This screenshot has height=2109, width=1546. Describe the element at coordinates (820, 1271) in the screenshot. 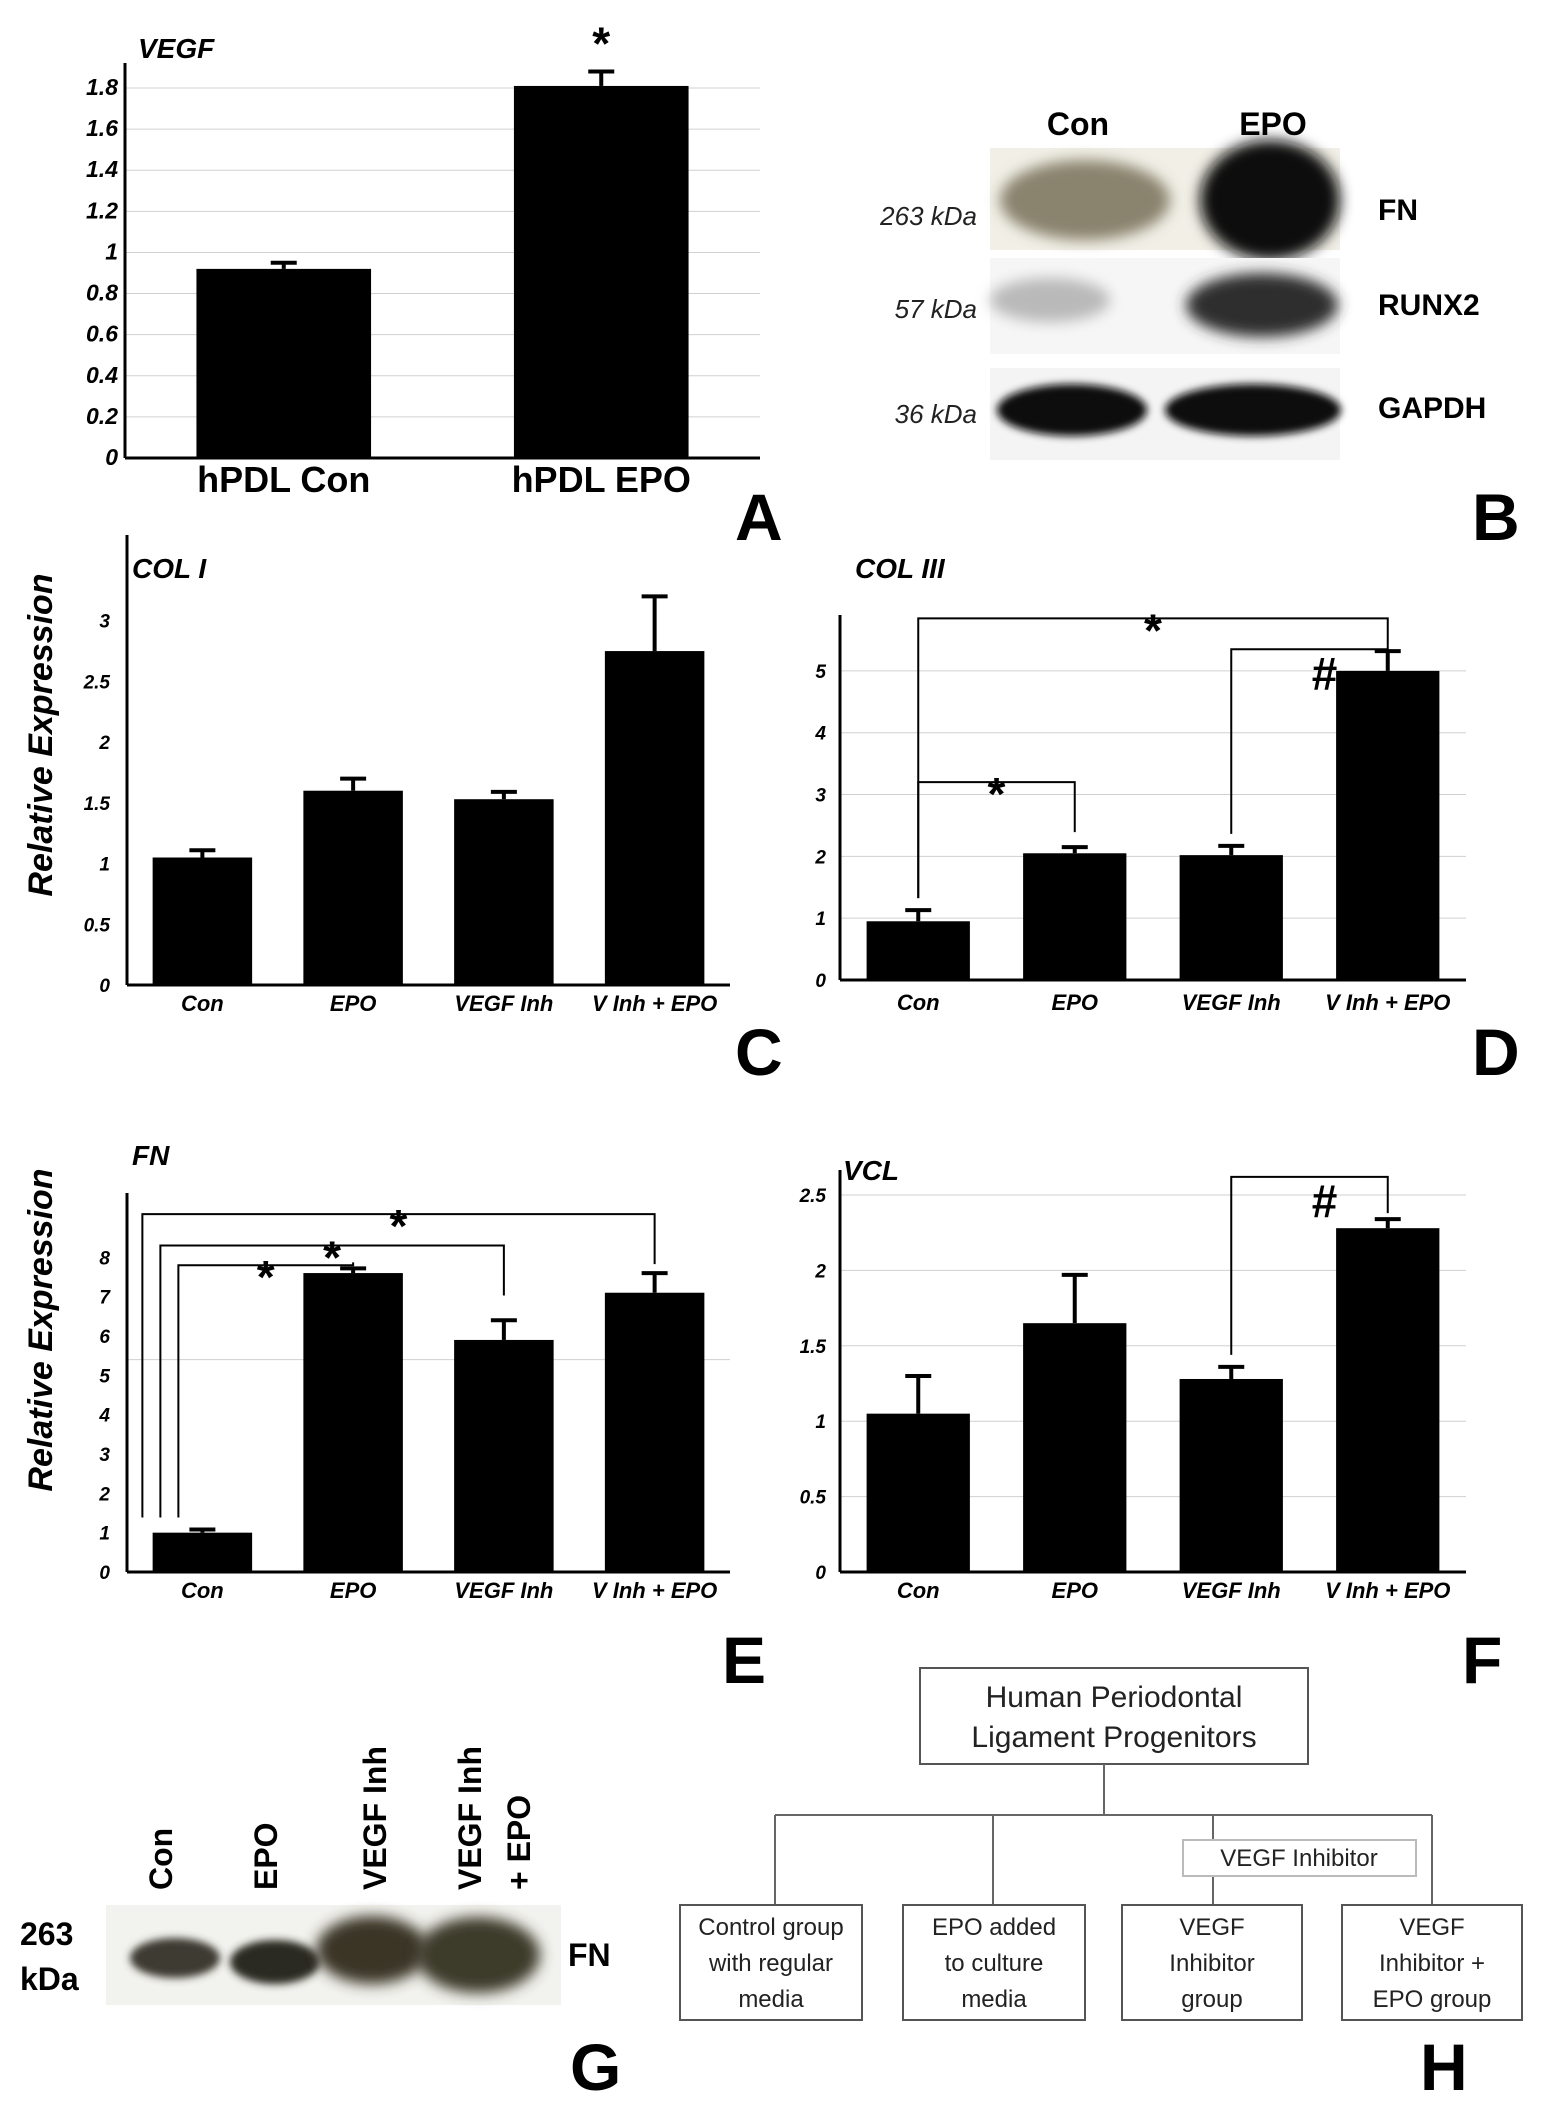

I see `vcl-tick-label: 2` at that location.